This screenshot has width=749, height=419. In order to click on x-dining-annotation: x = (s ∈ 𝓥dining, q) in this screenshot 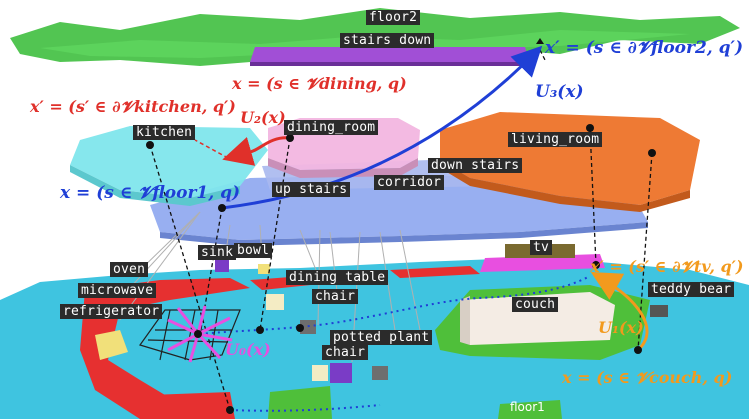, I will do `click(319, 83)`.